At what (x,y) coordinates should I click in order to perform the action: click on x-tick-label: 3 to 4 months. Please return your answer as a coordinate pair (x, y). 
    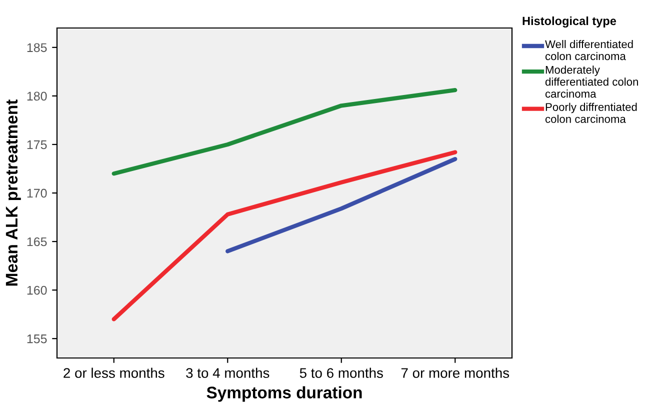
    Looking at the image, I should click on (228, 373).